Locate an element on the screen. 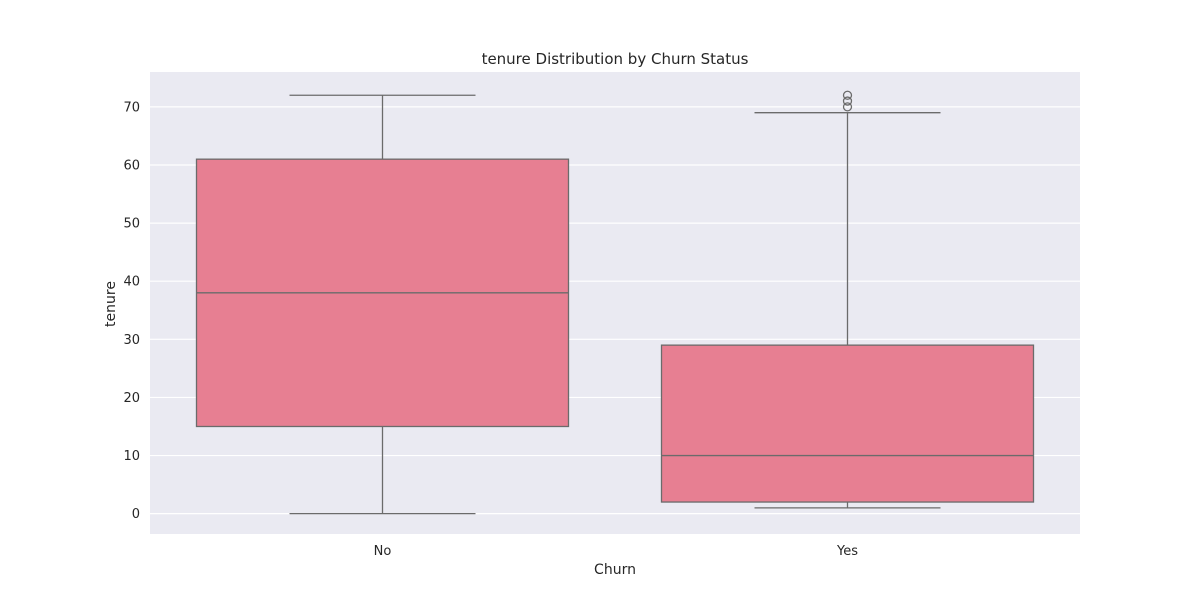 The image size is (1200, 600). y-tick-label: 20 is located at coordinates (131, 398).